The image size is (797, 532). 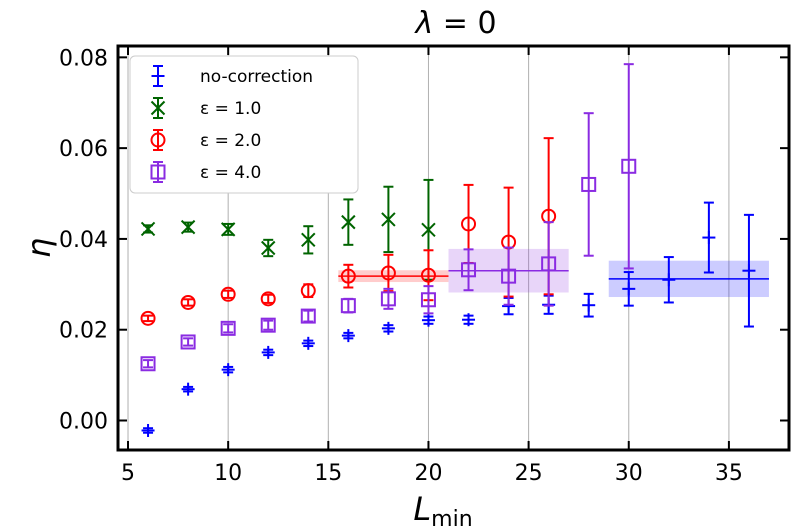 I want to click on x-tick-label: 30, so click(x=629, y=473).